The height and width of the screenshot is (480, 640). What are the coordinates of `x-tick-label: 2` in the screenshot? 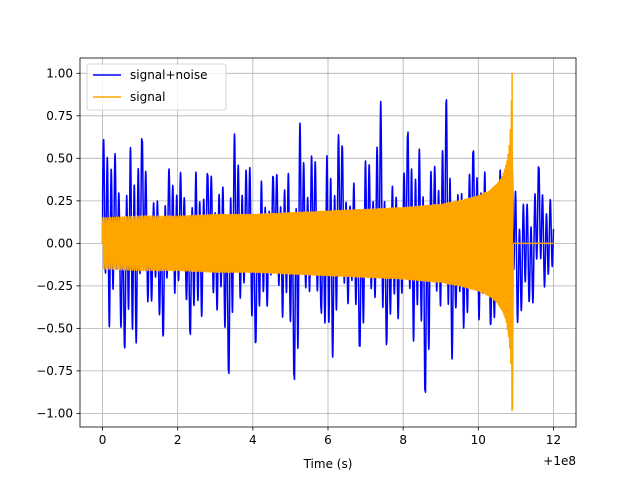 It's located at (178, 440).